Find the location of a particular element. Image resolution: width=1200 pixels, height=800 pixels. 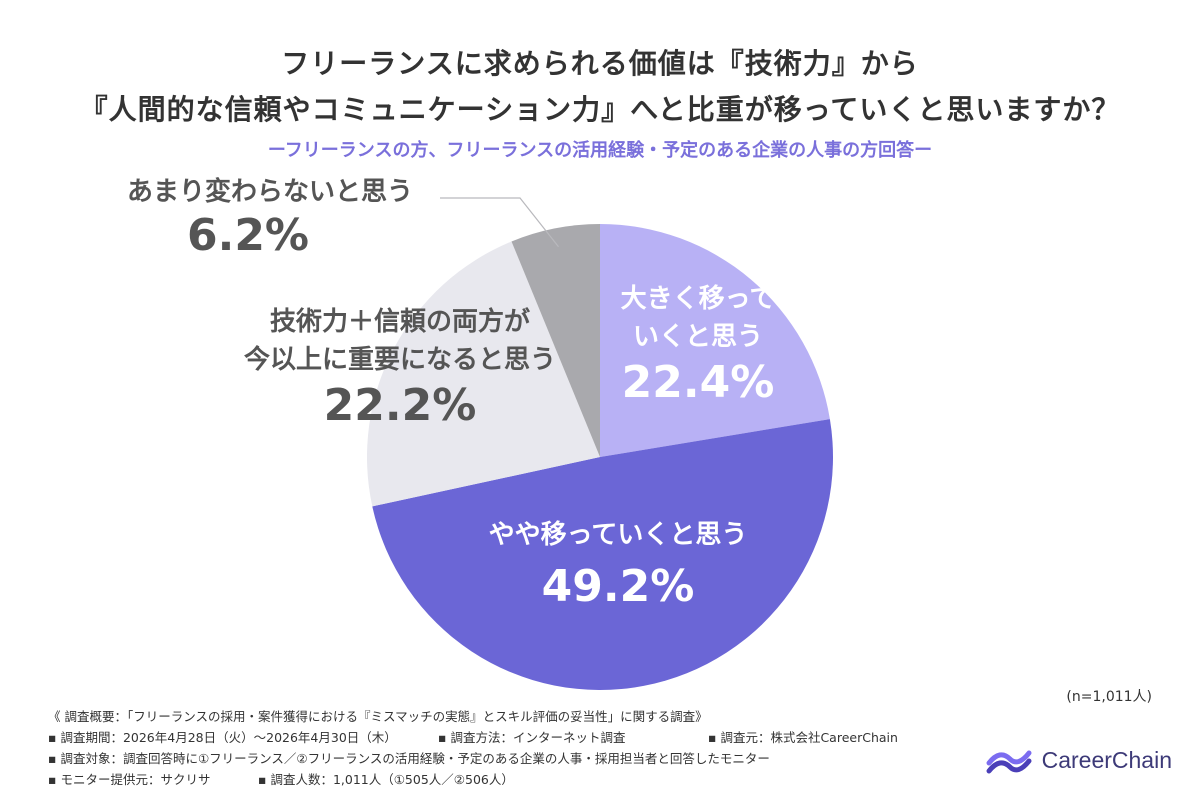

survey-provider: ▪ モニター提供元：サクリサ is located at coordinates (129, 779).